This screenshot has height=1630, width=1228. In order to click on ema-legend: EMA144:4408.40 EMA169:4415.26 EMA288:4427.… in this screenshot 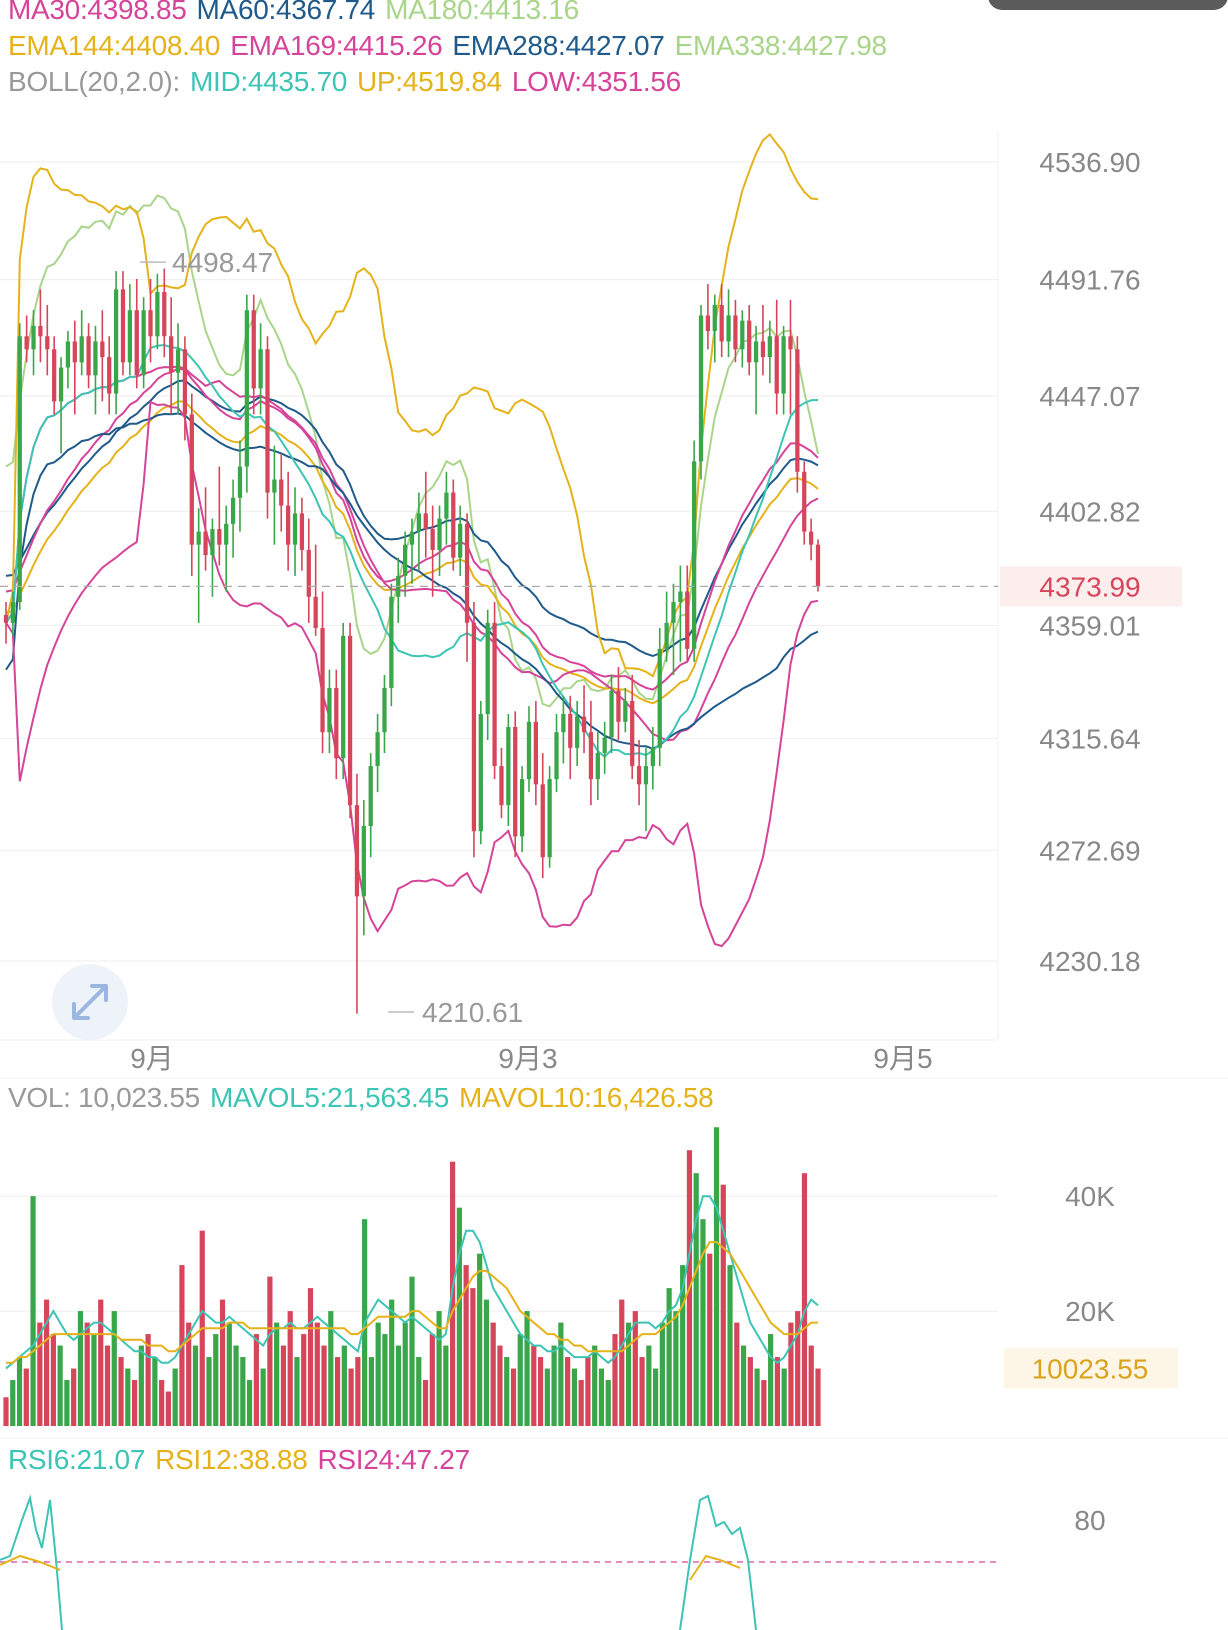, I will do `click(452, 46)`.